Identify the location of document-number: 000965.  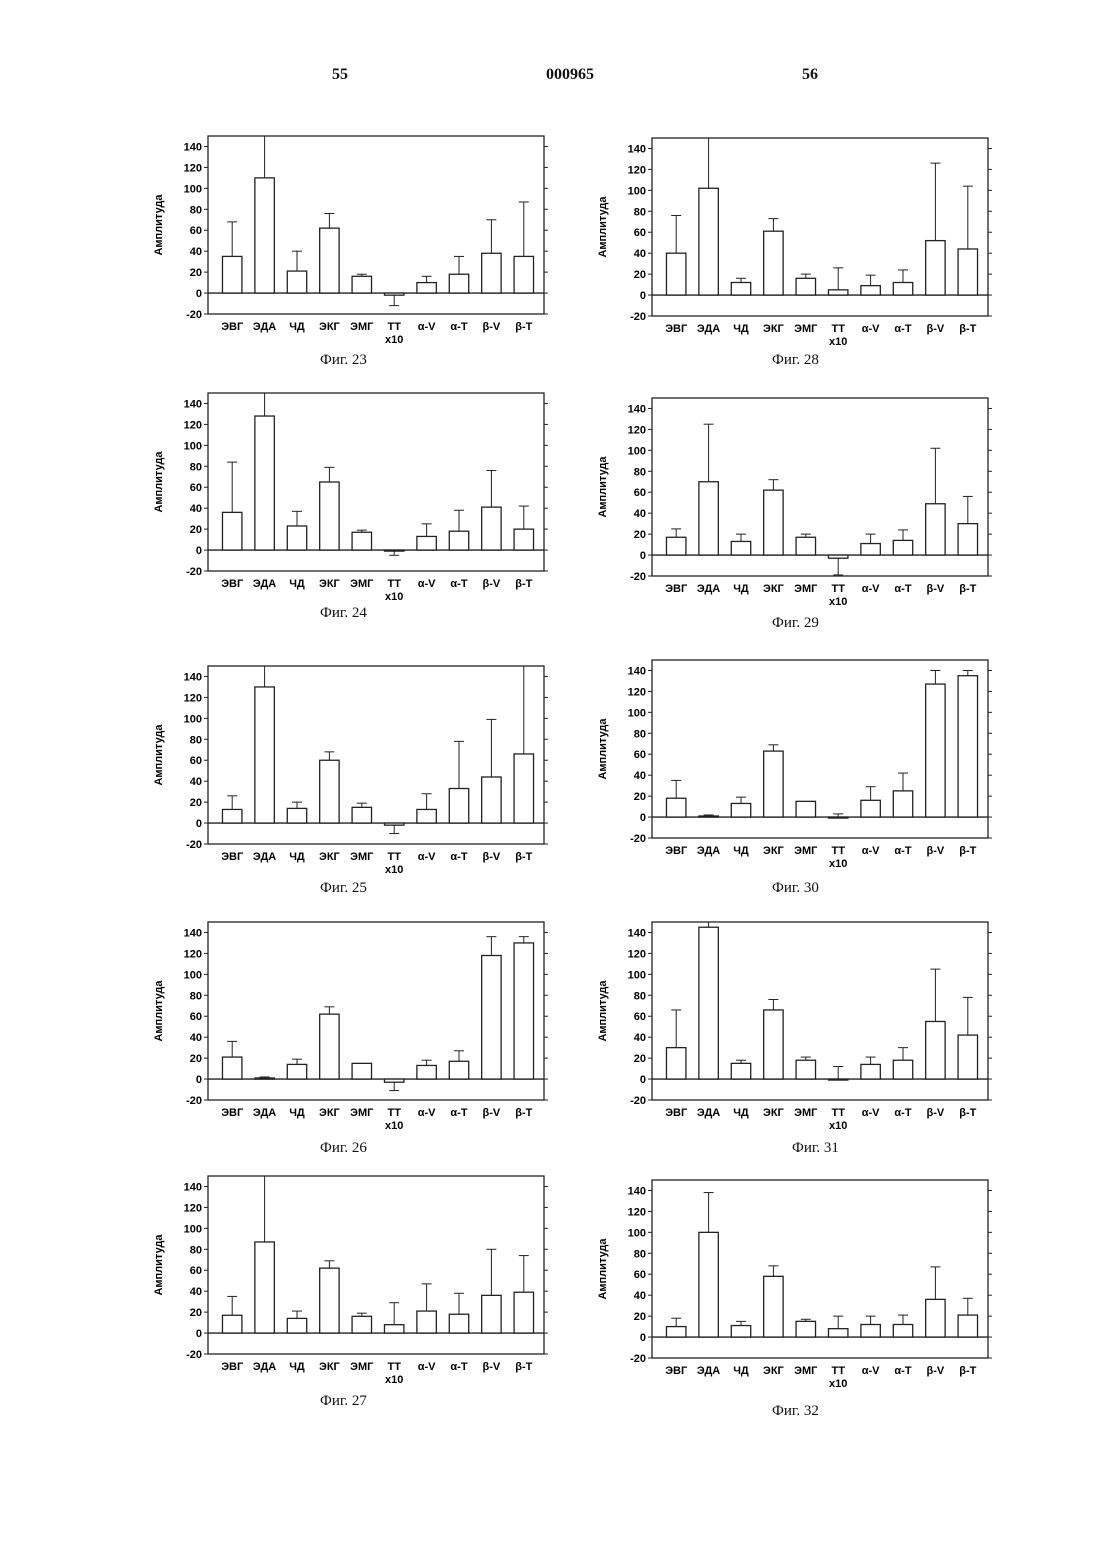
(570, 74).